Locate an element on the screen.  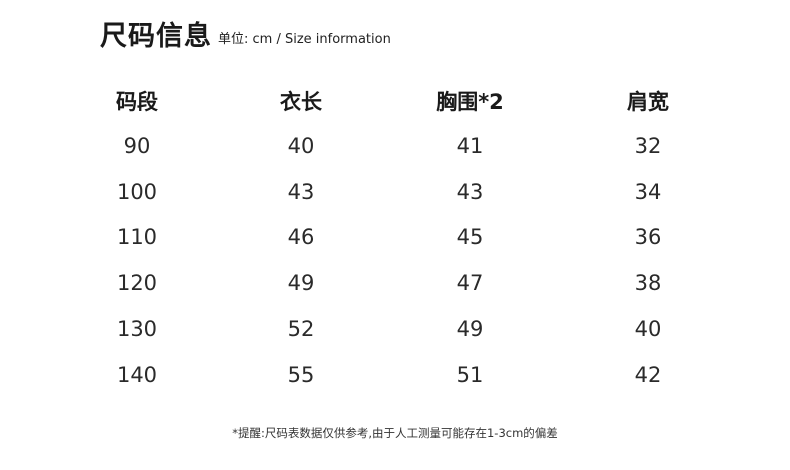
column-header: 码段 is located at coordinates (137, 102).